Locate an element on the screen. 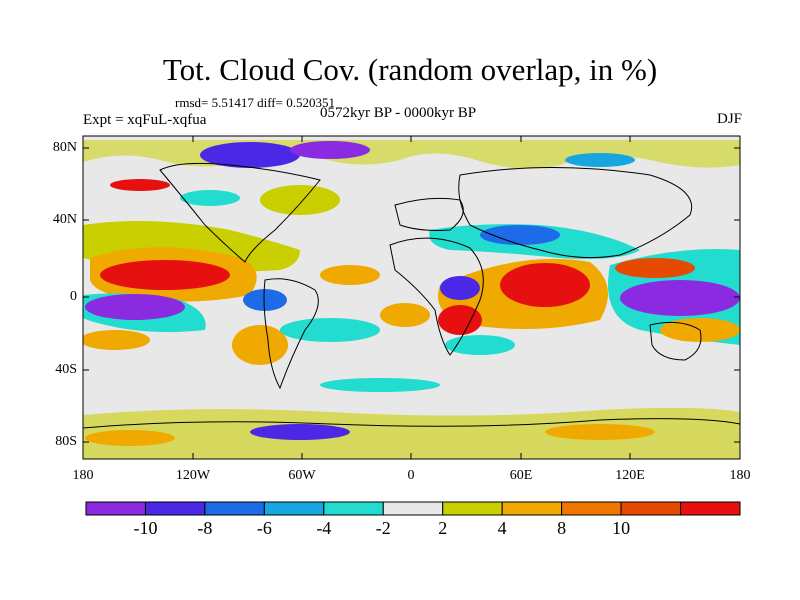 This screenshot has height=600, width=800. australia-outline is located at coordinates (675, 341).